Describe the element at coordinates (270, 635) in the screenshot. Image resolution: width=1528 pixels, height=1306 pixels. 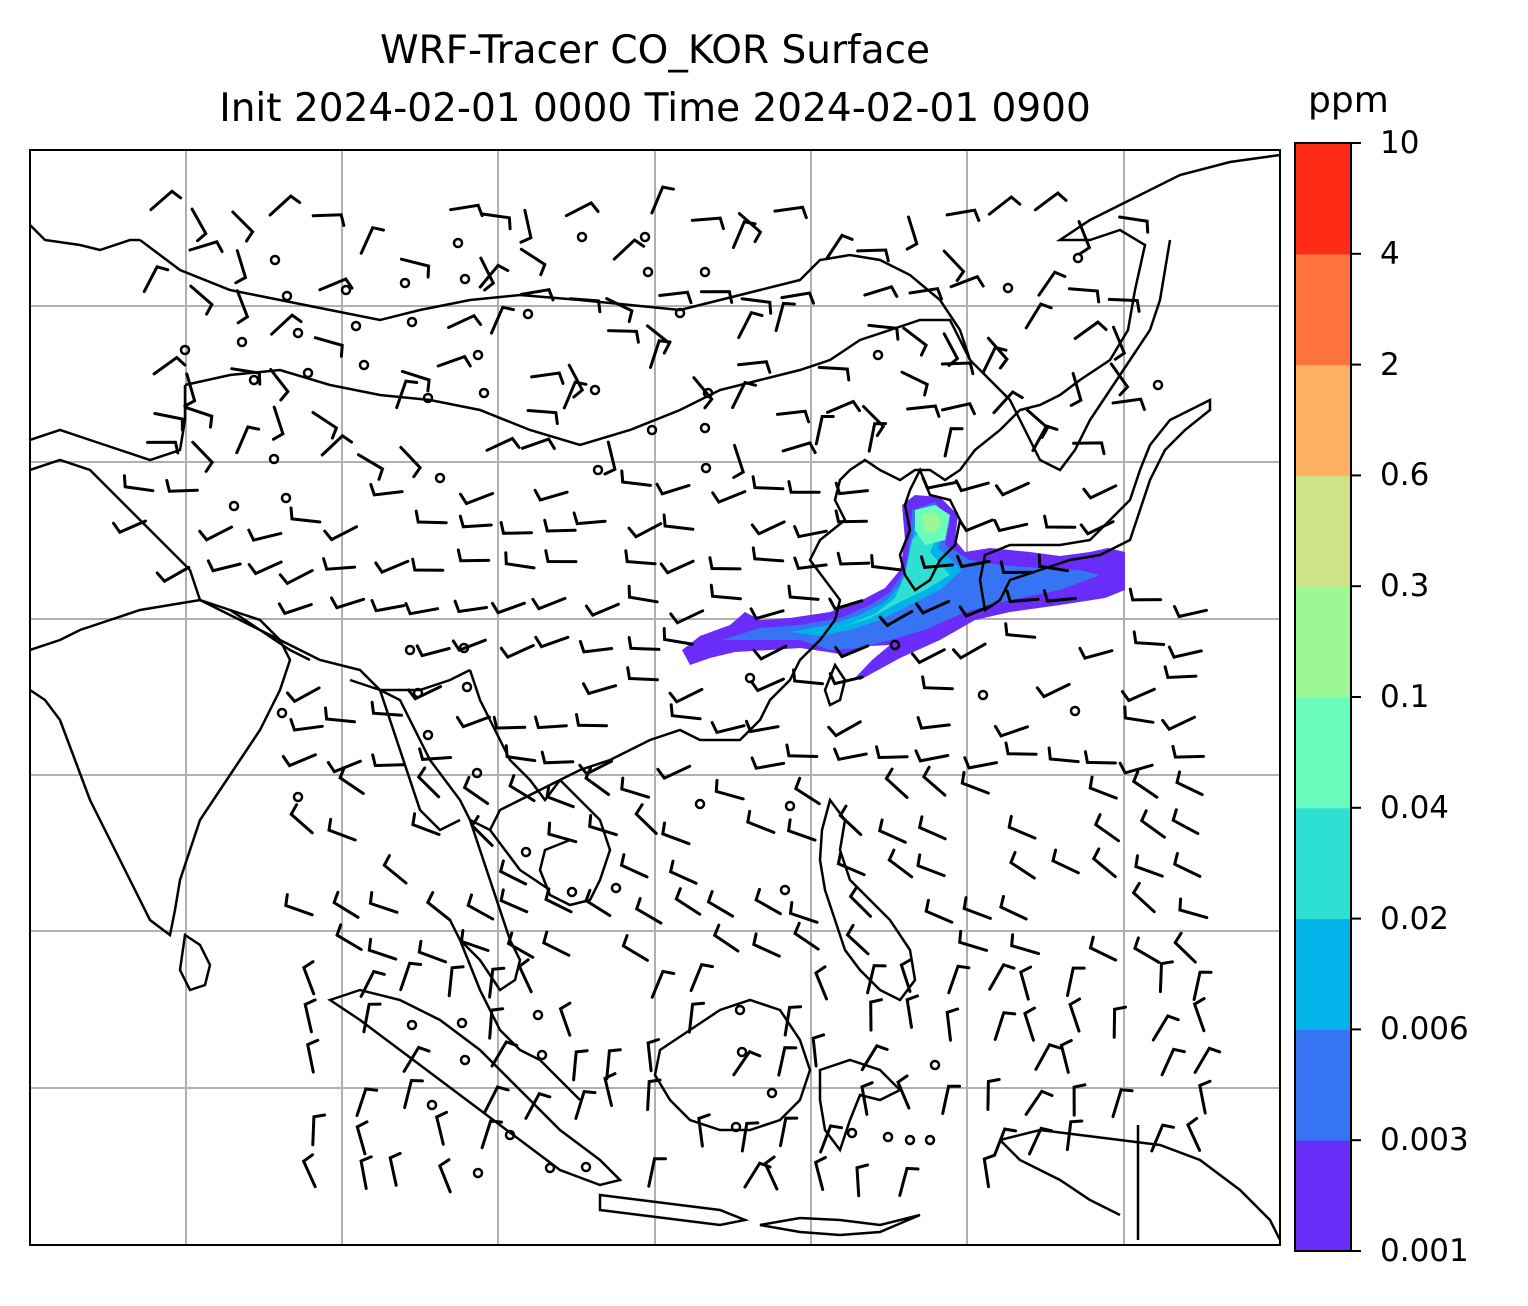
I see `border-nepal` at that location.